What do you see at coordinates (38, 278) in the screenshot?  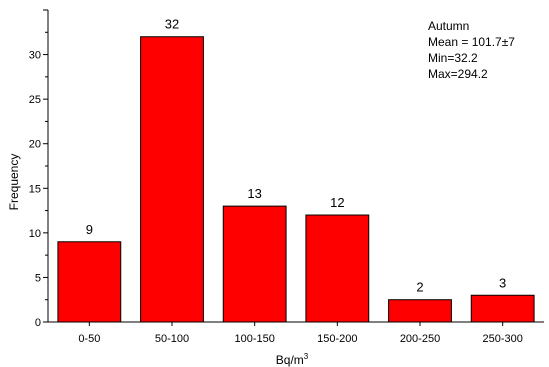 I see `y-tick-label: 5` at bounding box center [38, 278].